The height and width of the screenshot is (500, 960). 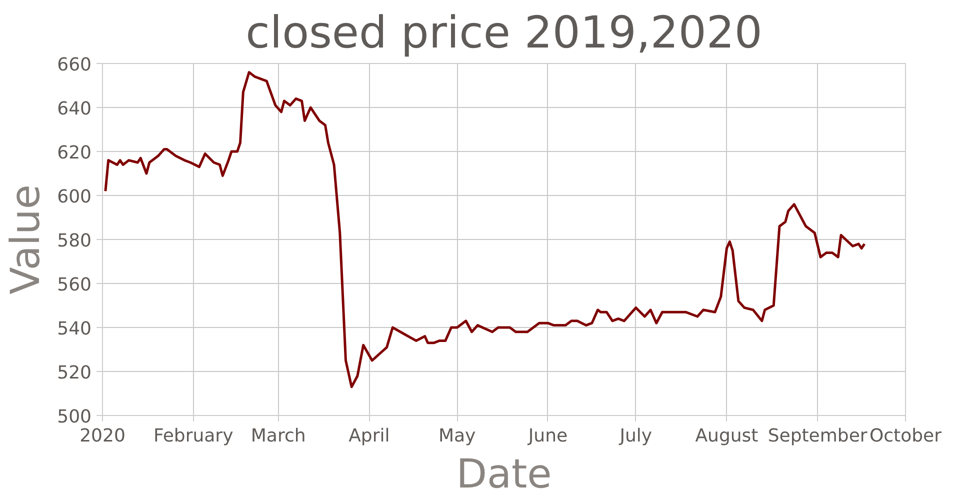 What do you see at coordinates (905, 436) in the screenshot?
I see `x-tick-label: October` at bounding box center [905, 436].